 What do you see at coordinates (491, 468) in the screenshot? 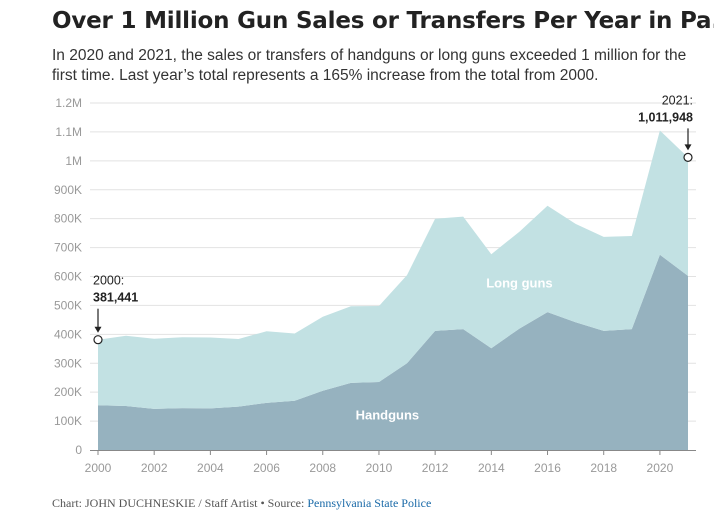
I see `x-tick-label: 2014` at bounding box center [491, 468].